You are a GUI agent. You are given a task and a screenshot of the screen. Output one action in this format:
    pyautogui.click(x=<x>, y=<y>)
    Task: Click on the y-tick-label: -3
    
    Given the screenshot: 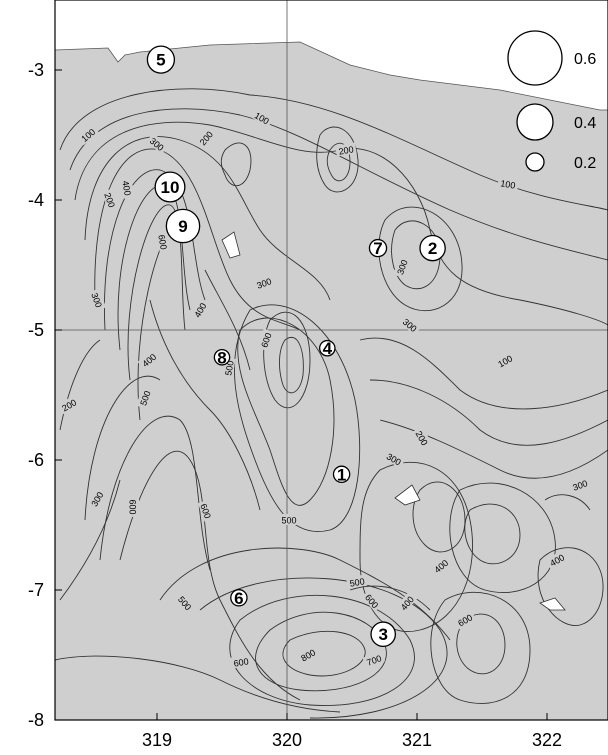 What is the action you would take?
    pyautogui.click(x=36, y=70)
    